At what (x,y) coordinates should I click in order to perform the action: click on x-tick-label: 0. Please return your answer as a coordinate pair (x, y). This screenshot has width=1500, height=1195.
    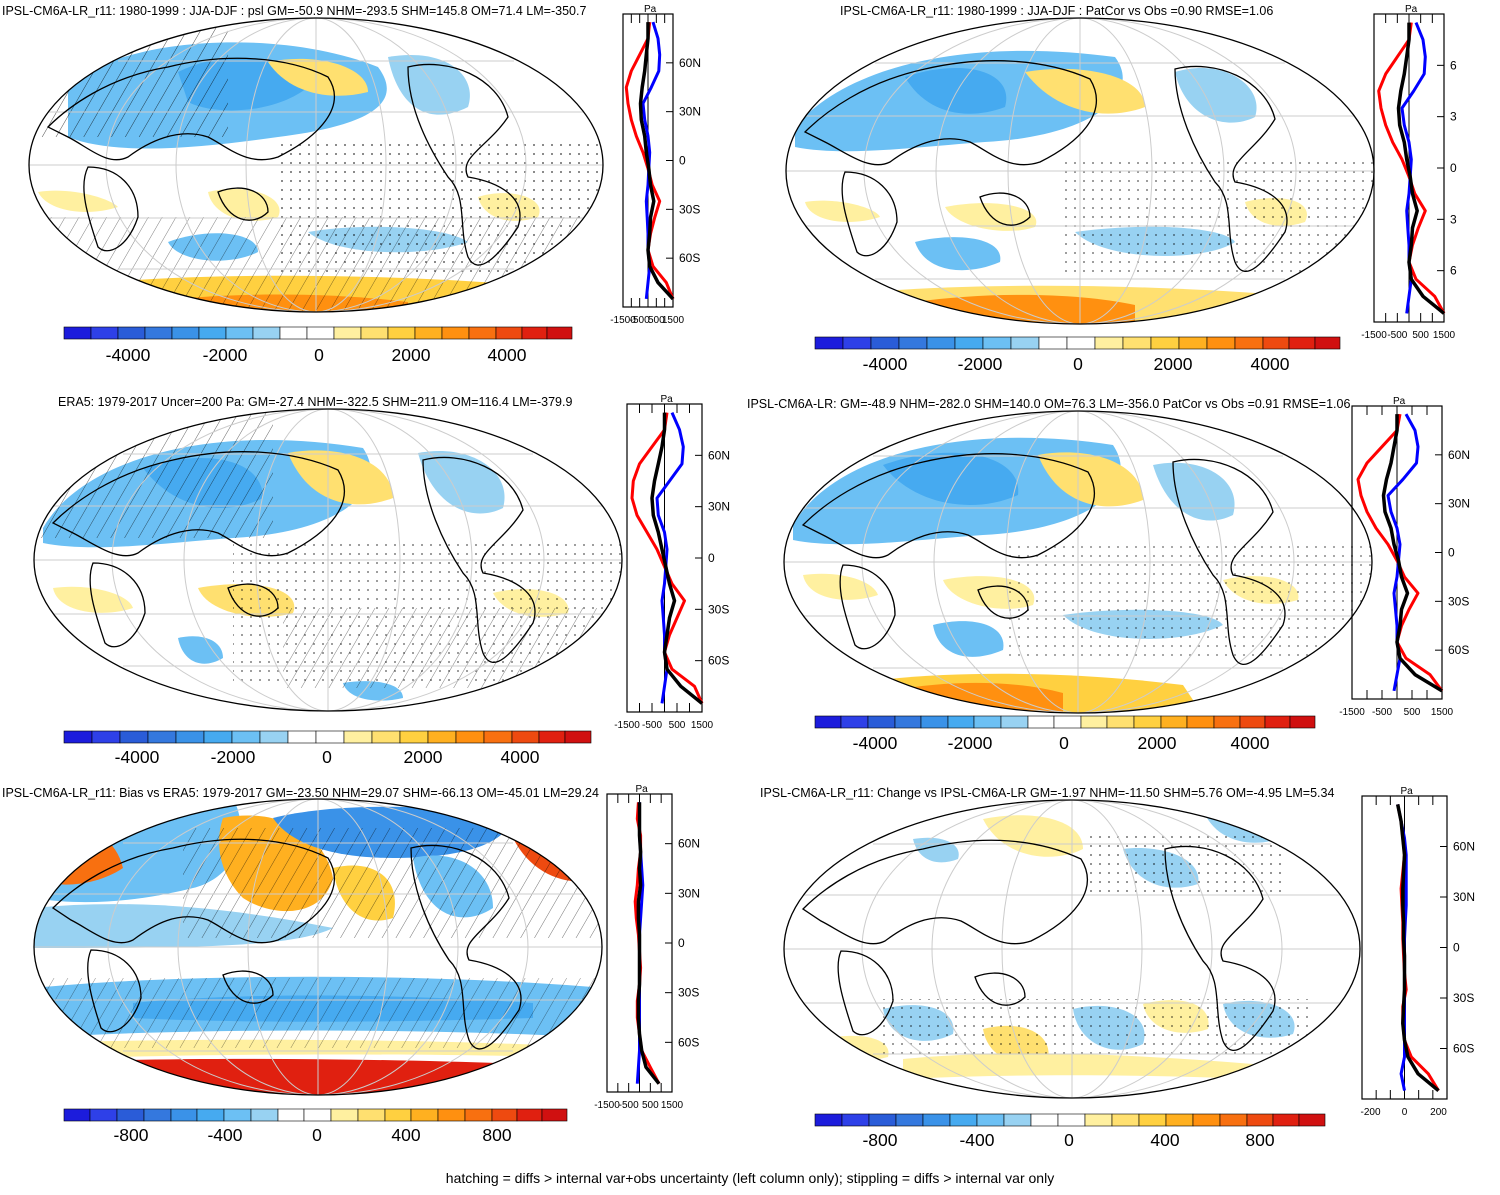
    Looking at the image, I should click on (1405, 1112).